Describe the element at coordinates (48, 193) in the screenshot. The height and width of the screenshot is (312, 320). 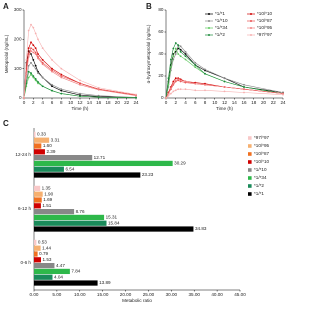
I see `value-label: 1.90` at that location.